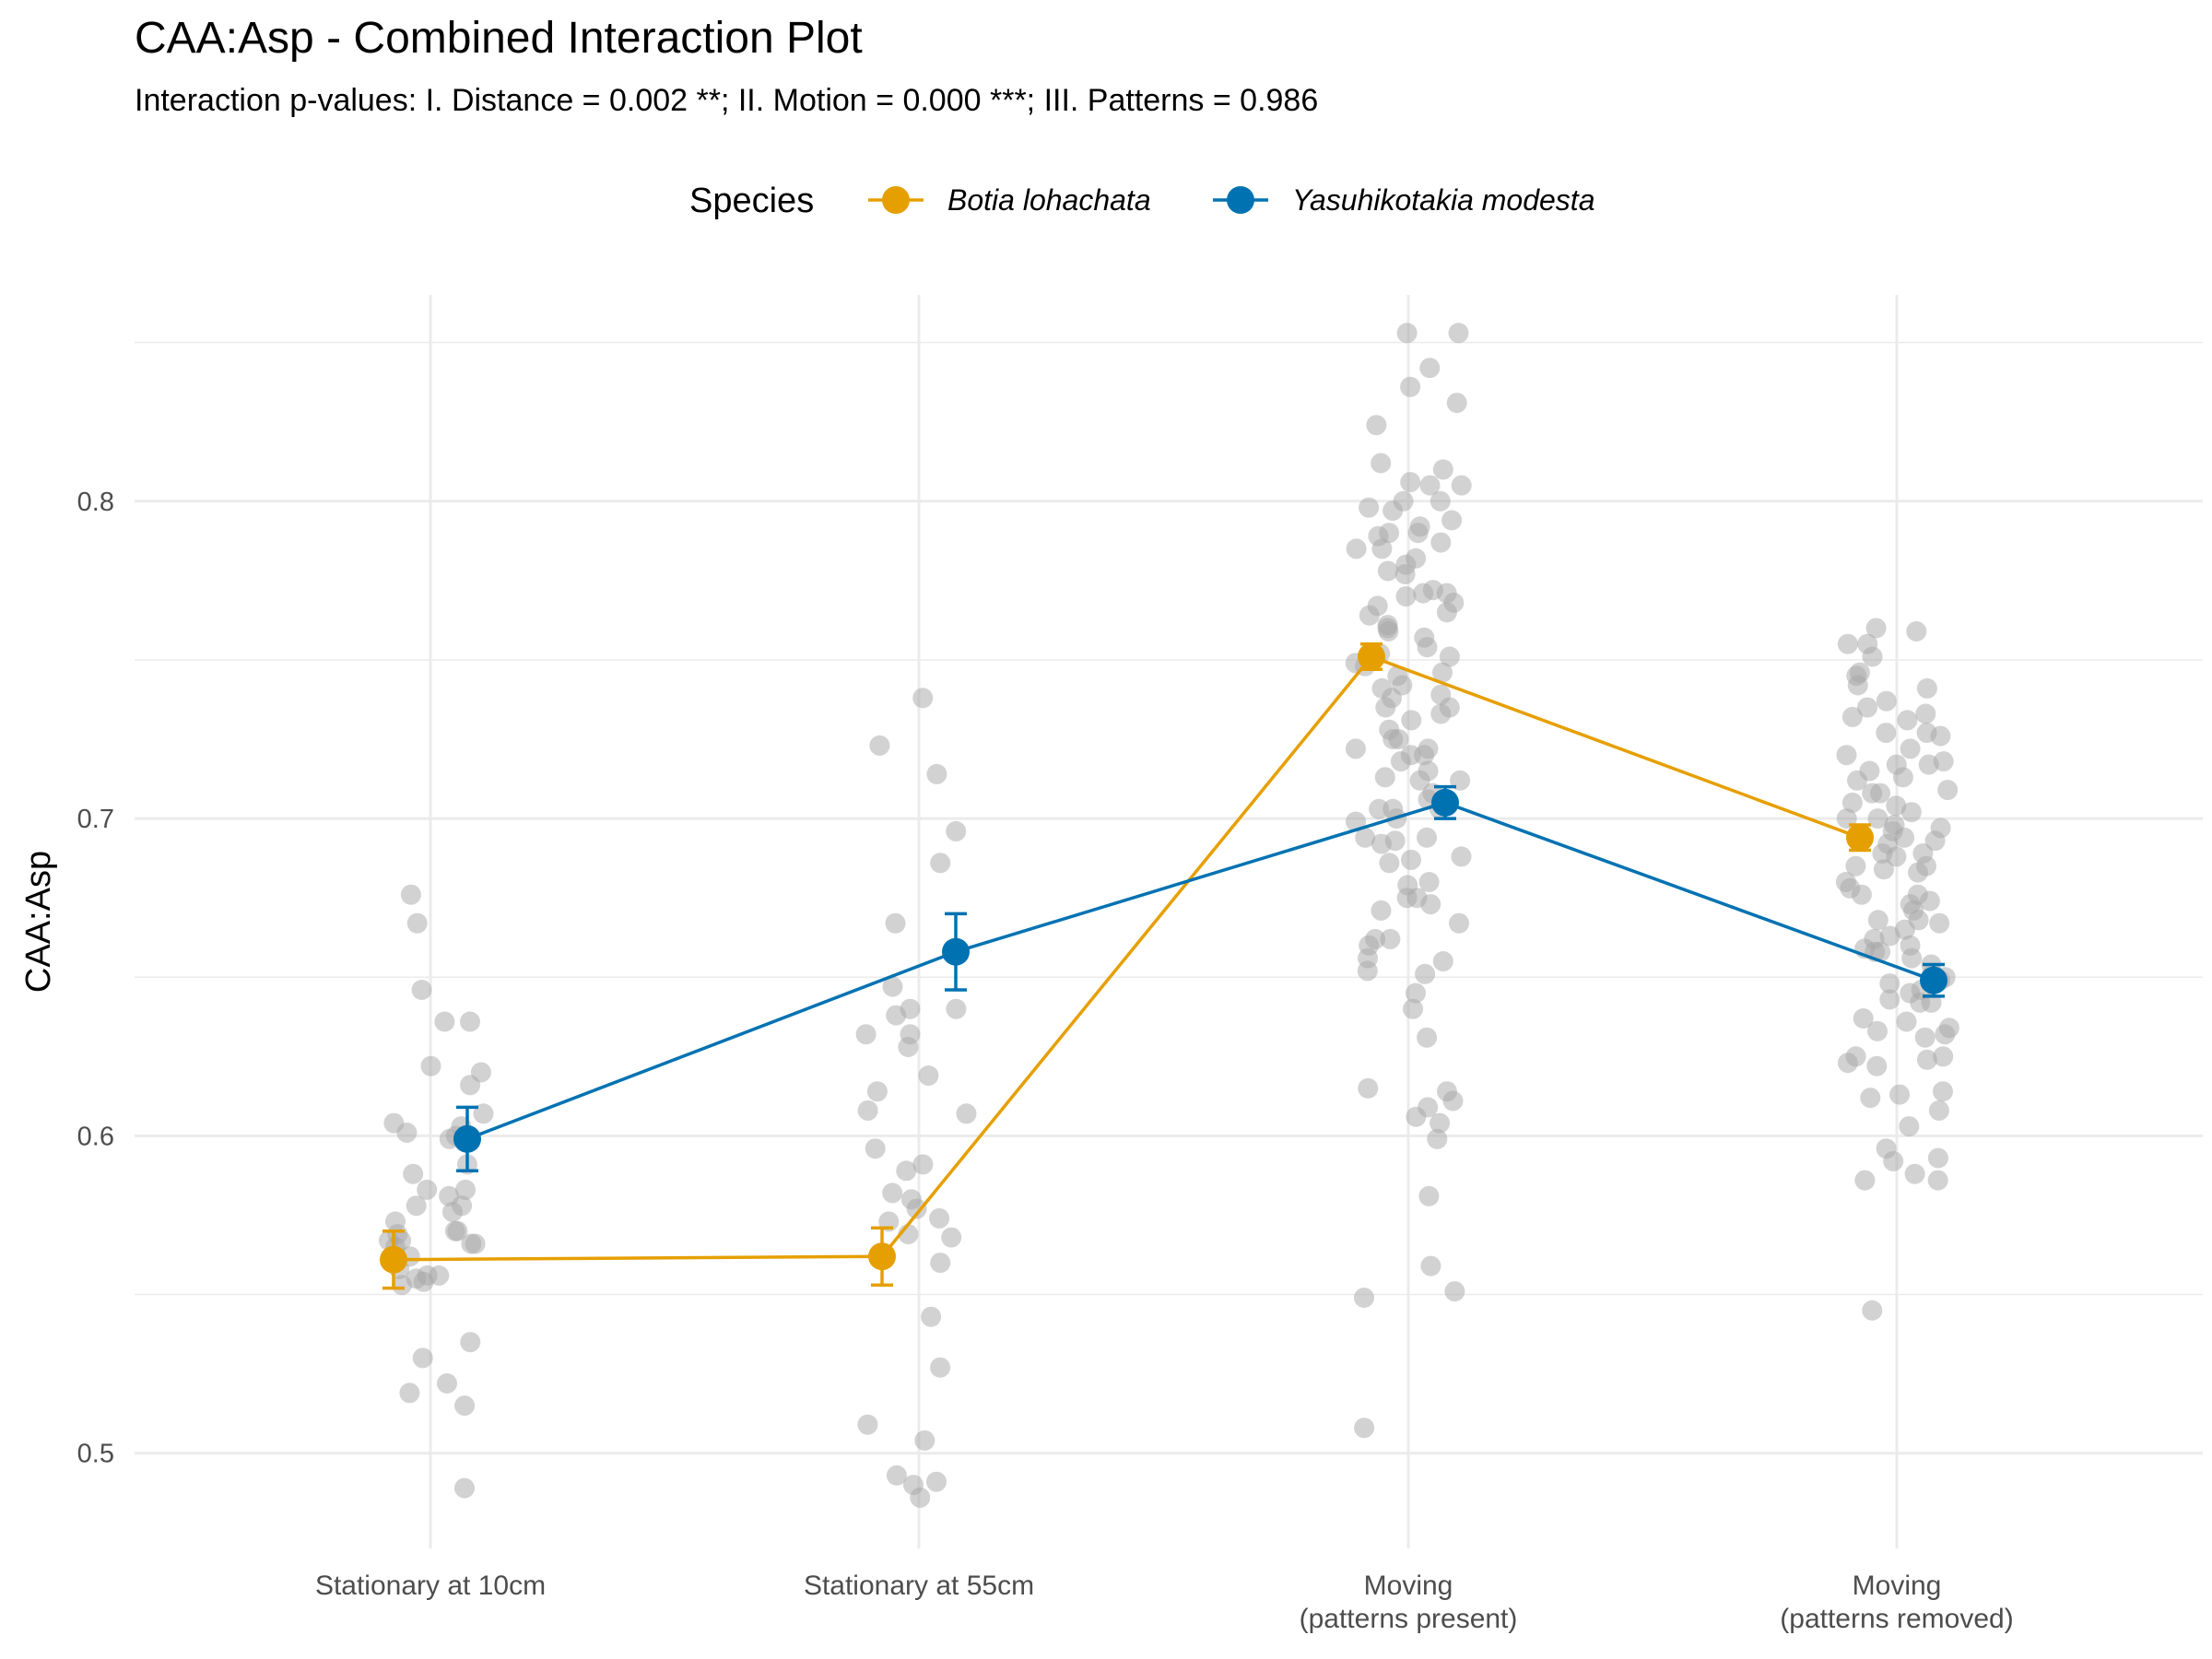 This screenshot has height=1659, width=2212. What do you see at coordinates (1200, 971) in the screenshot?
I see `series-line` at bounding box center [1200, 971].